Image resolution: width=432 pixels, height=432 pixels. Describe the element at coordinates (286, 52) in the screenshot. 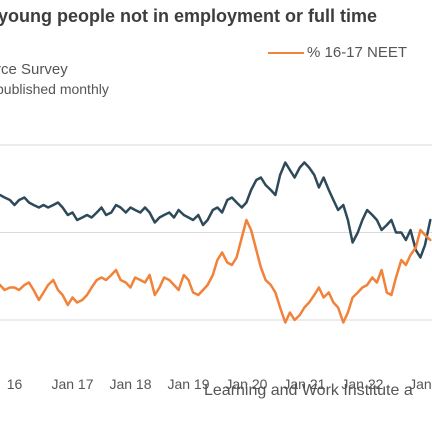

I see `legend-swatch` at that location.